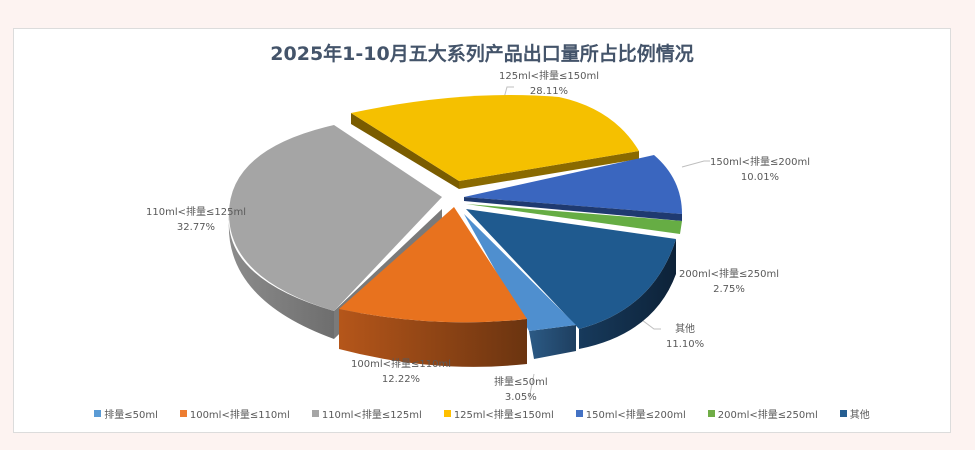  Describe the element at coordinates (234, 413) in the screenshot. I see `legend-item: 100ml<排量≤110ml` at that location.